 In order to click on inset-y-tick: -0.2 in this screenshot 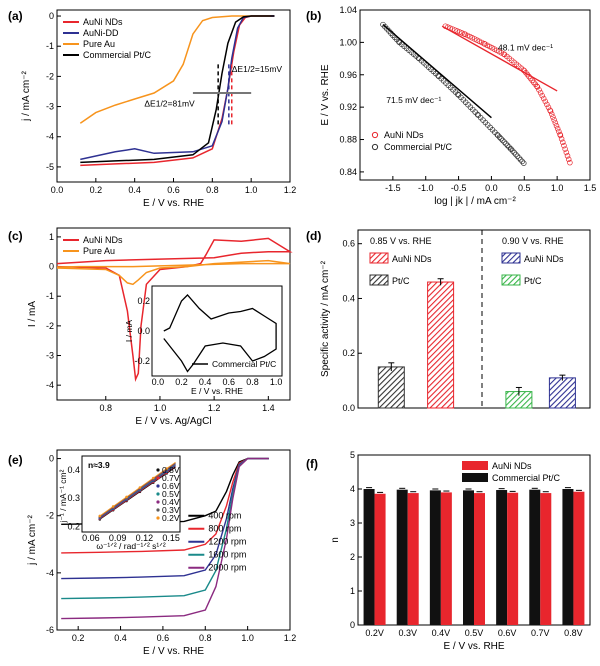, I will do `click(142, 361)`.